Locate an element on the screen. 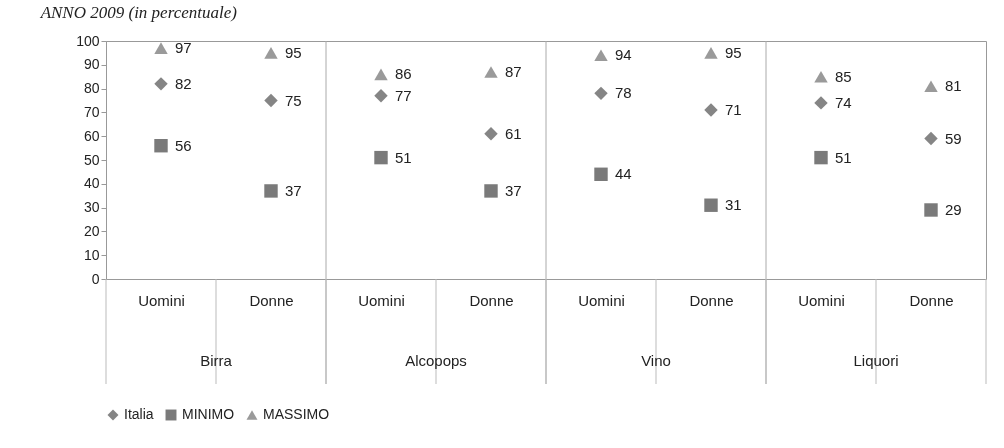  data-label: 29 is located at coordinates (953, 209).